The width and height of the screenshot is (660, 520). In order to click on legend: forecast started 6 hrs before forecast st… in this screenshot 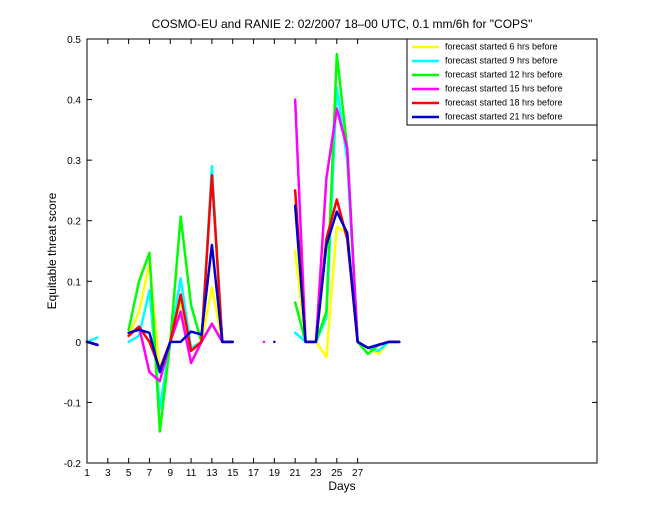, I will do `click(502, 82)`.